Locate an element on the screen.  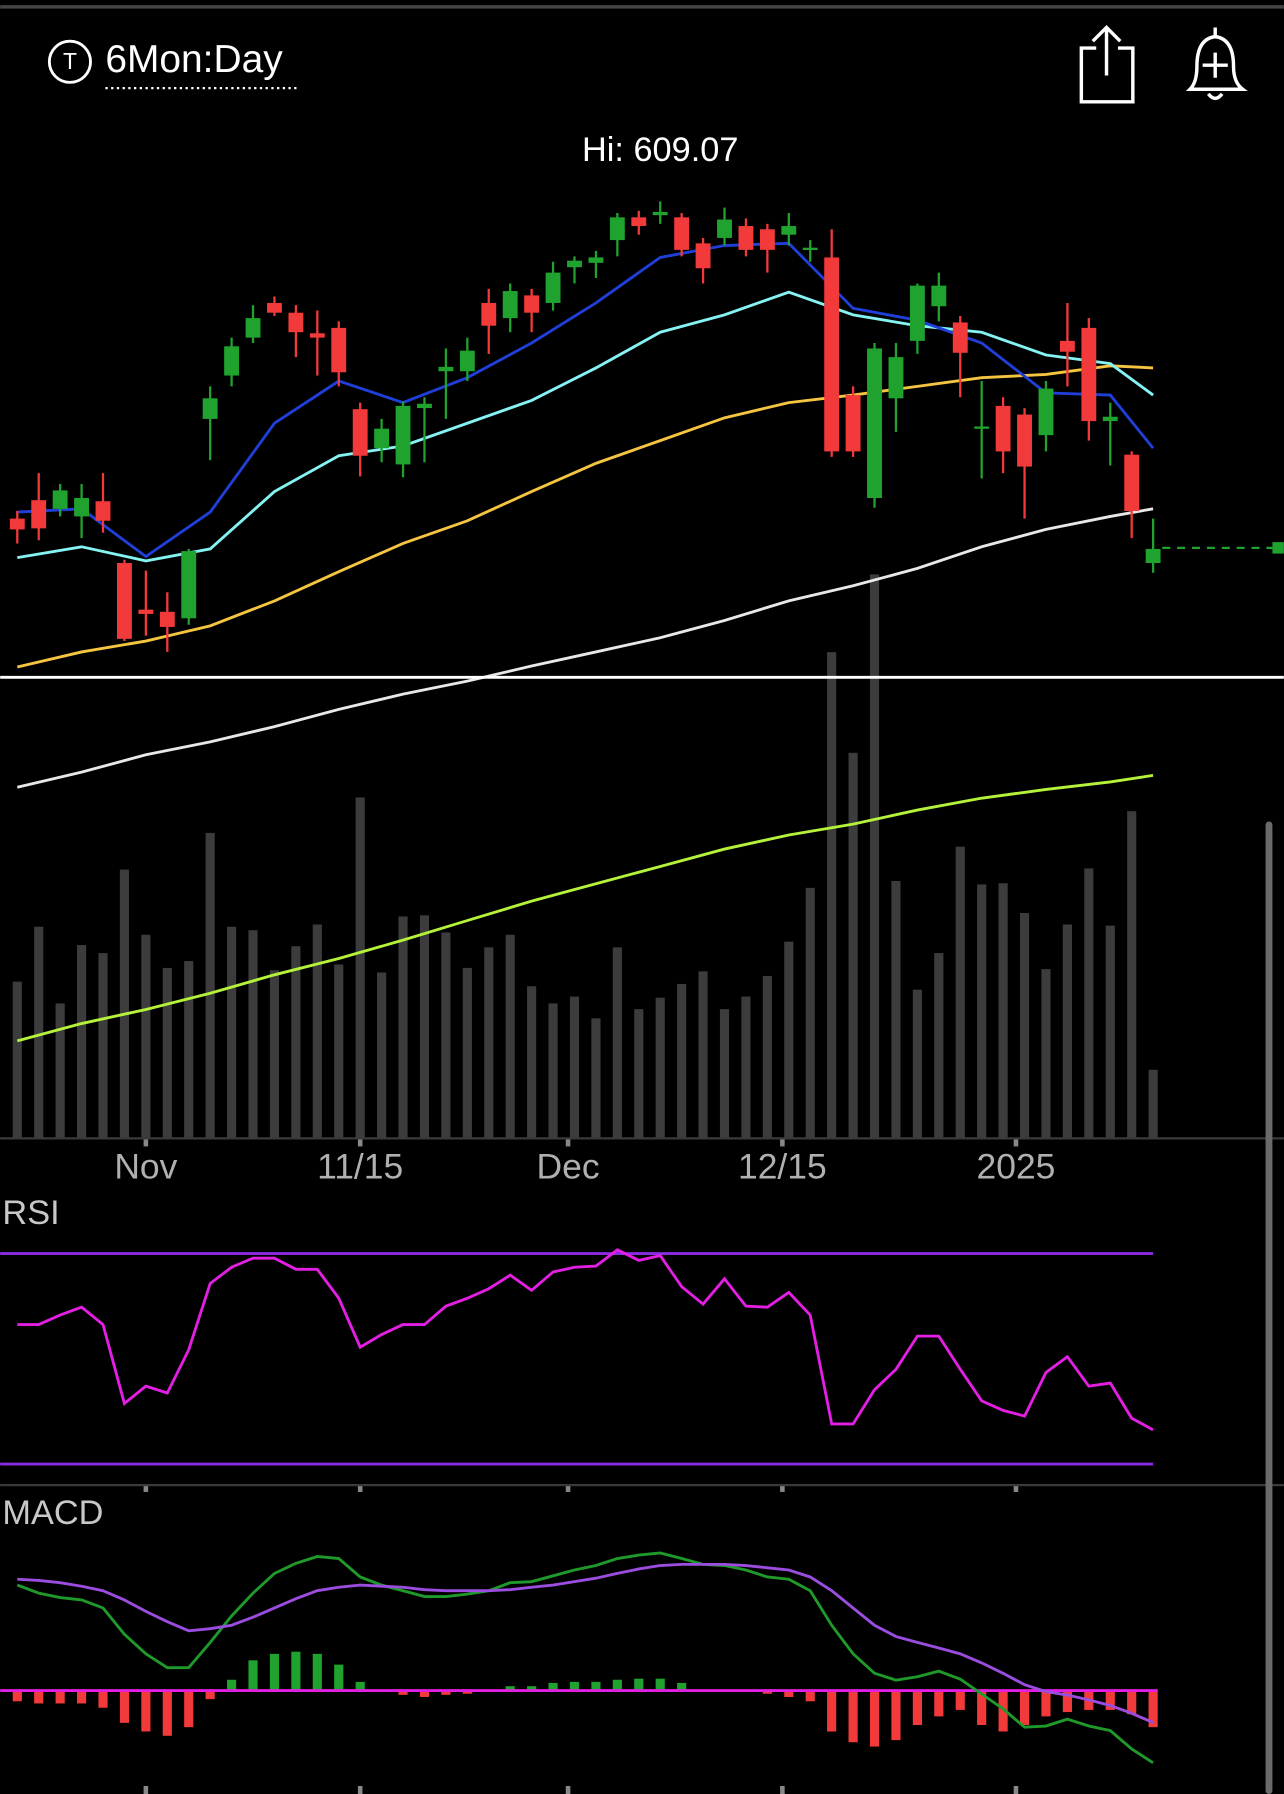
ticker-icon-letter: T is located at coordinates (70, 61).